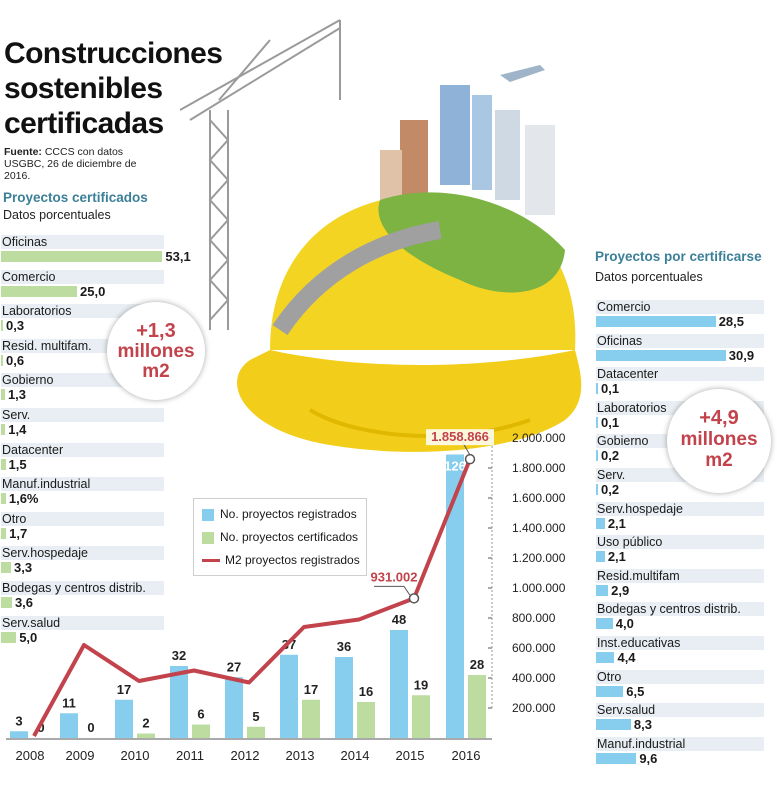  What do you see at coordinates (394, 576) in the screenshot?
I see `annotation-label: 931.002` at bounding box center [394, 576].